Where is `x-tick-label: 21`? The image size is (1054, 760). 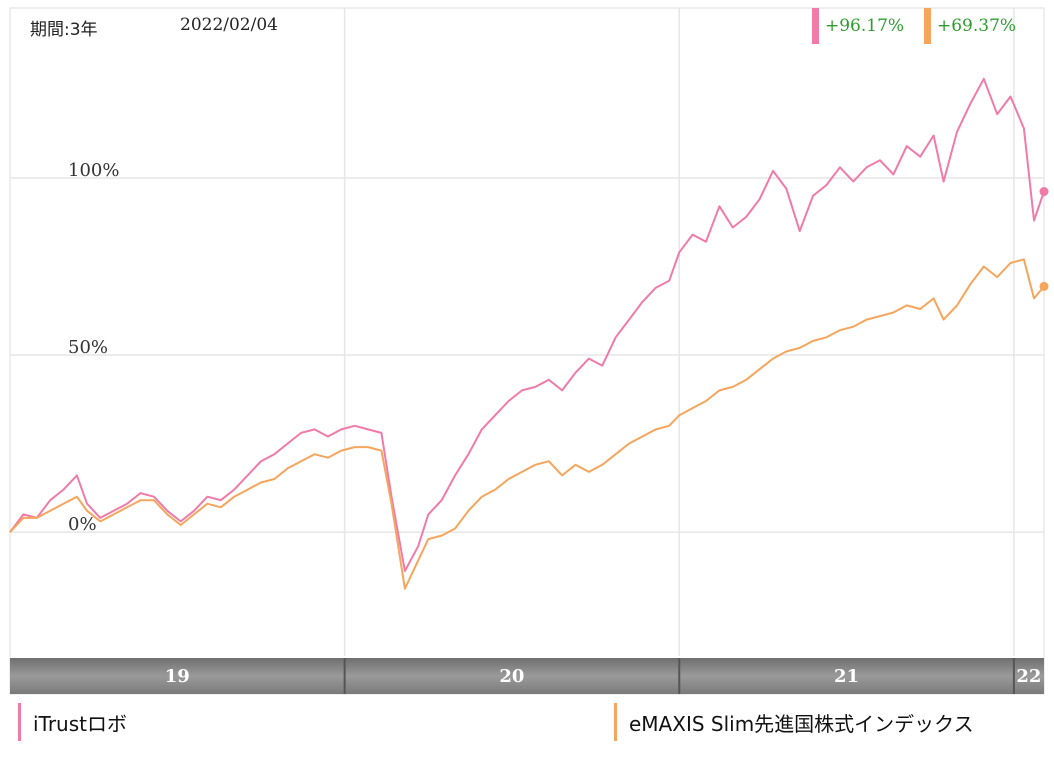 x-tick-label: 21 is located at coordinates (846, 676).